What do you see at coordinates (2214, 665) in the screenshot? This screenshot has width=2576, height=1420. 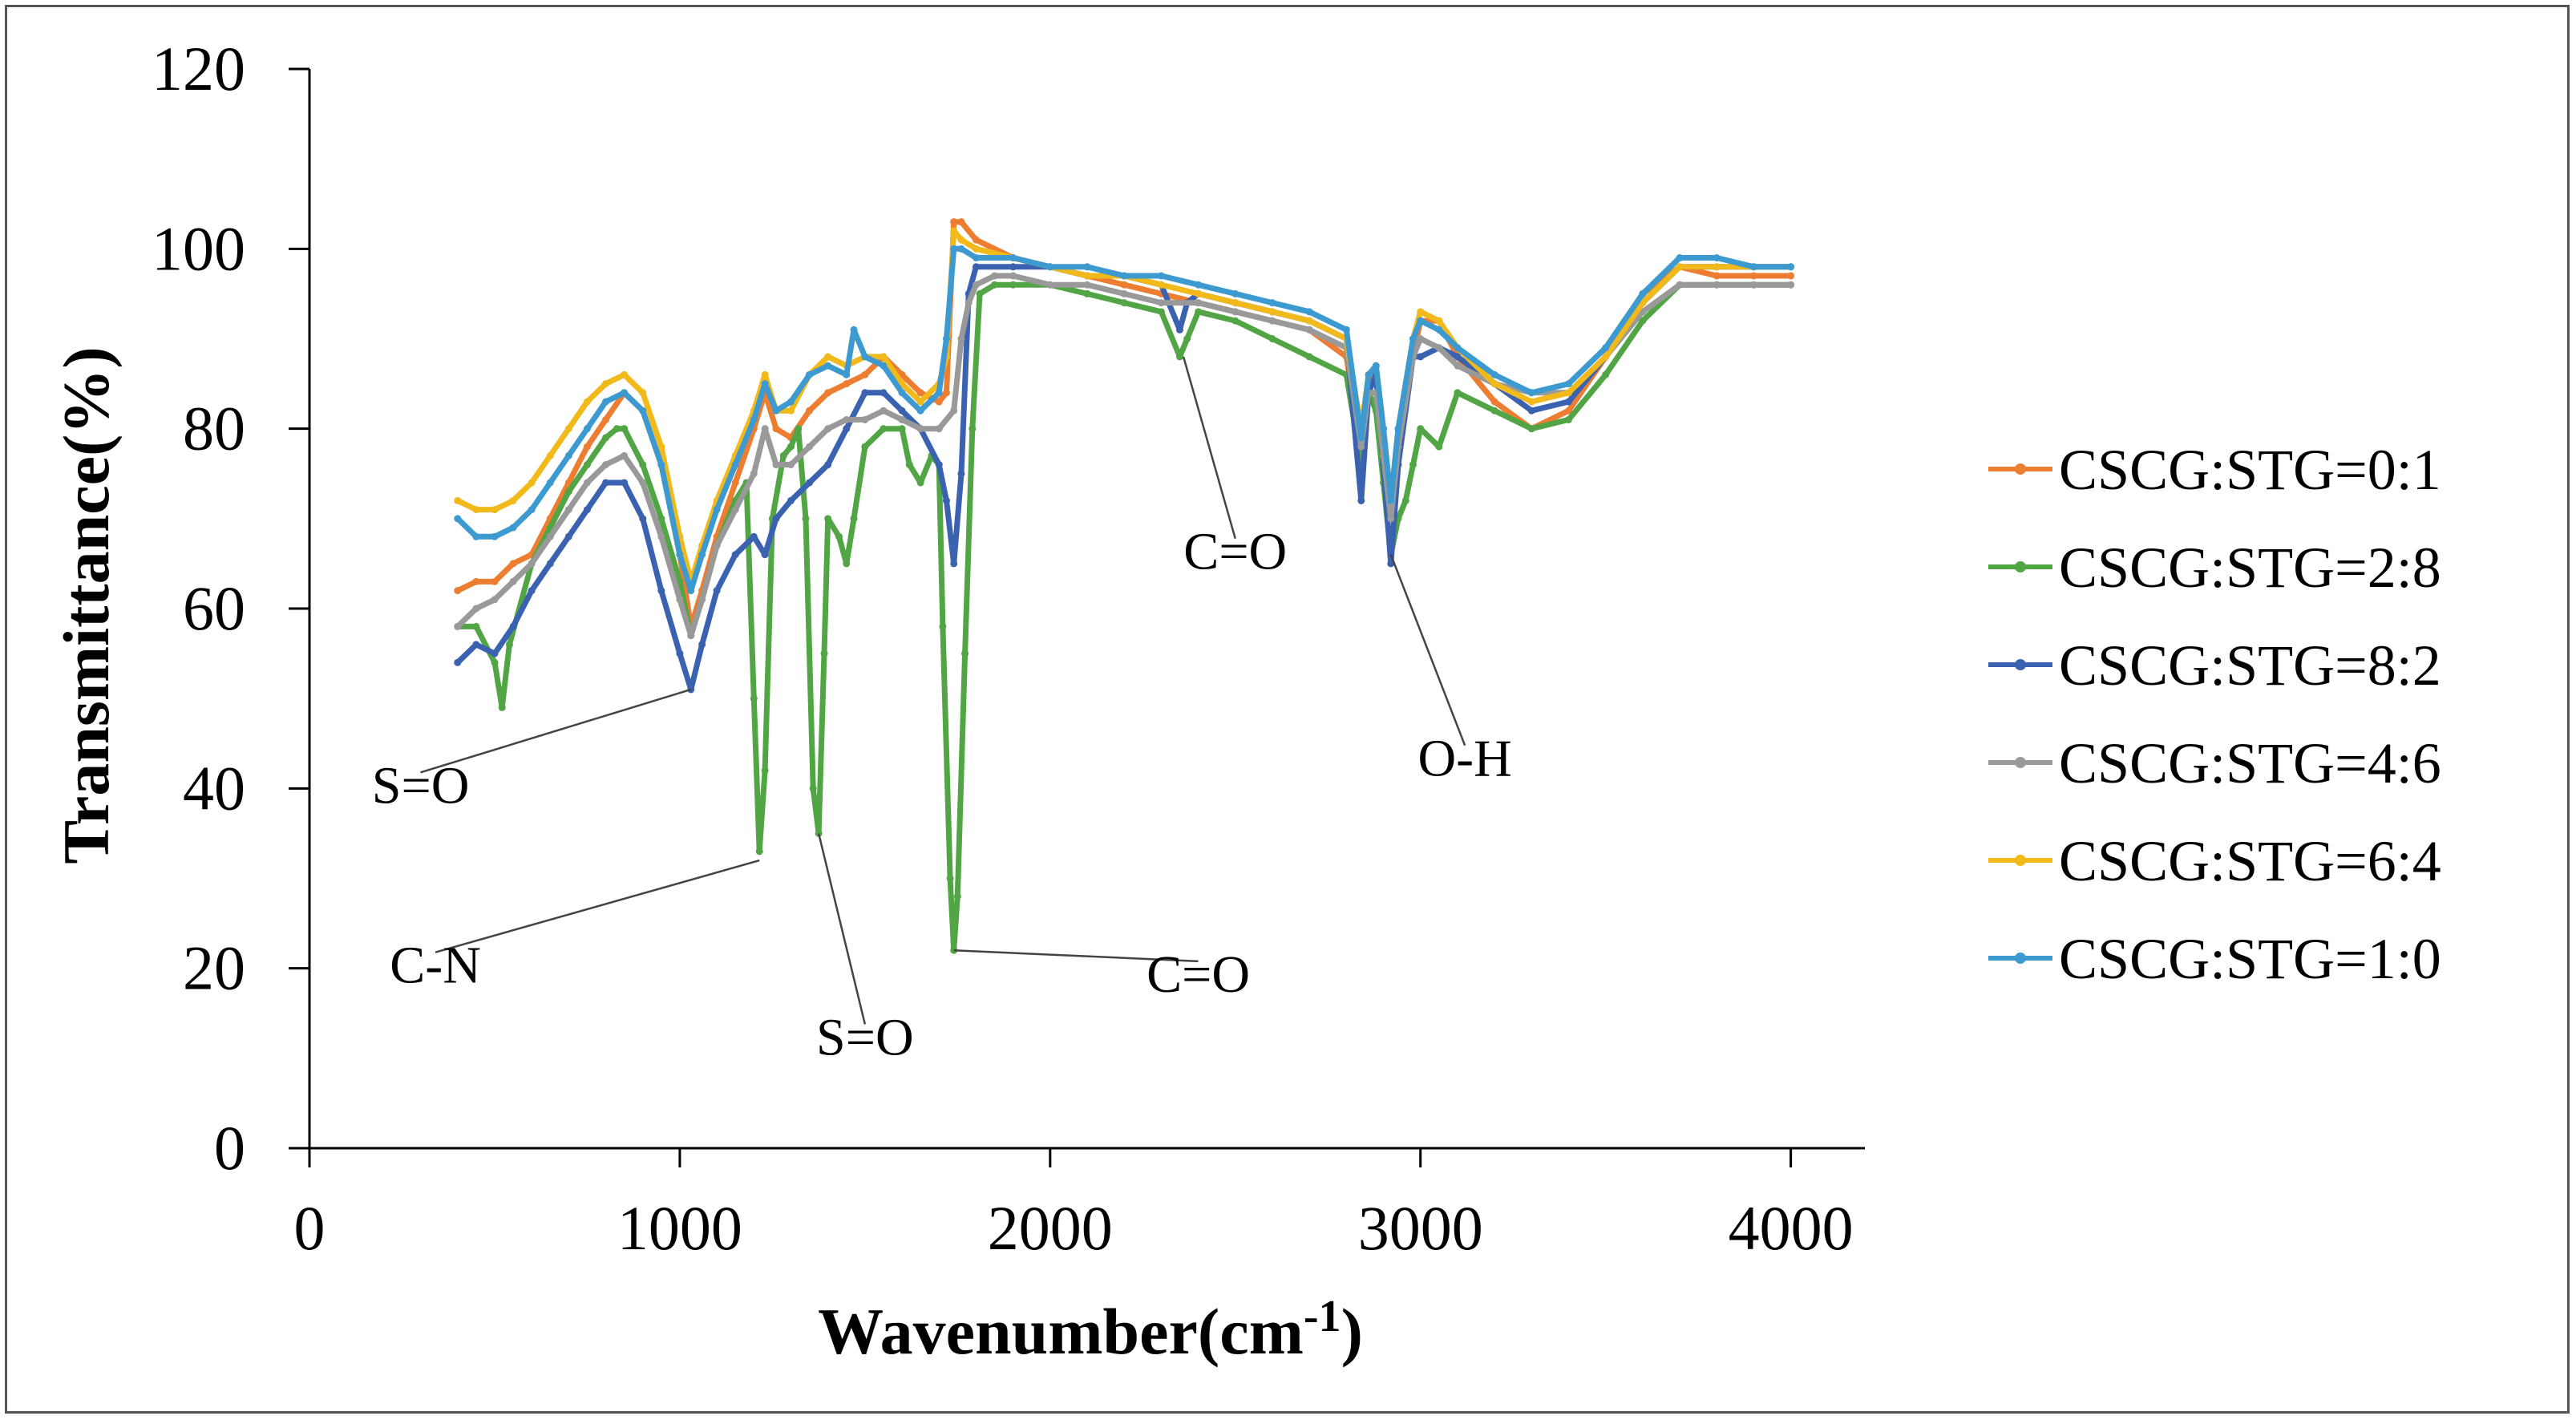 I see `legend-item-cscg-stg-8-2: CSCG:STG=8:2` at bounding box center [2214, 665].